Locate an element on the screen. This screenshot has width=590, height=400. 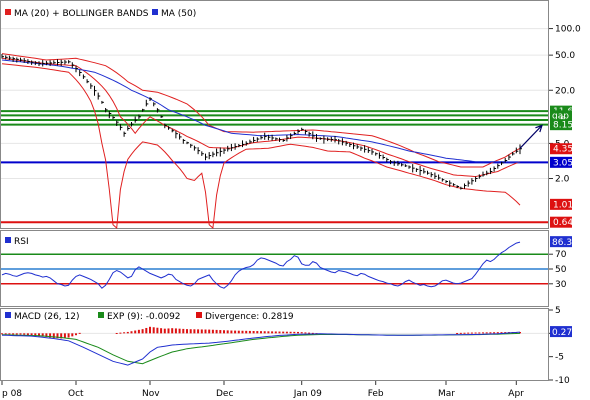
tag-4-35-box is located at coordinates (561, 149).